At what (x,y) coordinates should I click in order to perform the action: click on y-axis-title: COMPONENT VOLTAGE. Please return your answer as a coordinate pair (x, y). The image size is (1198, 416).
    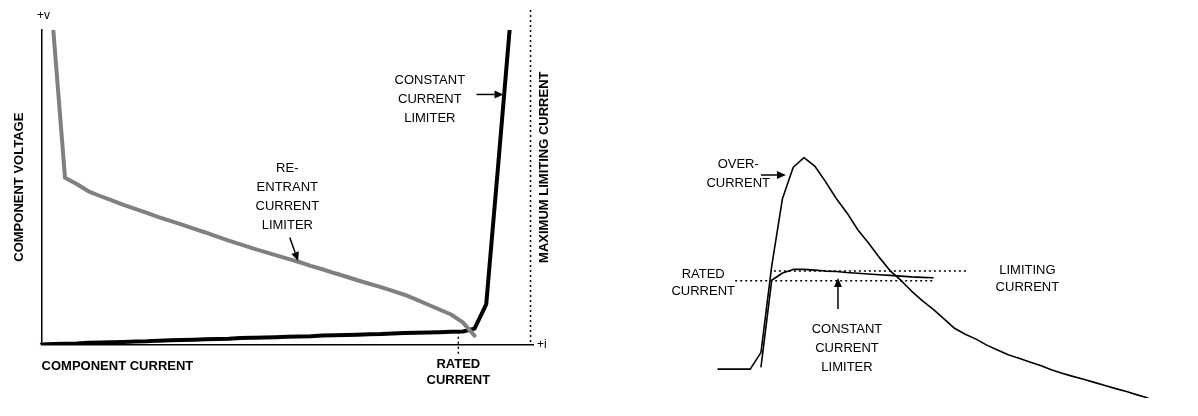
    Looking at the image, I should click on (19, 187).